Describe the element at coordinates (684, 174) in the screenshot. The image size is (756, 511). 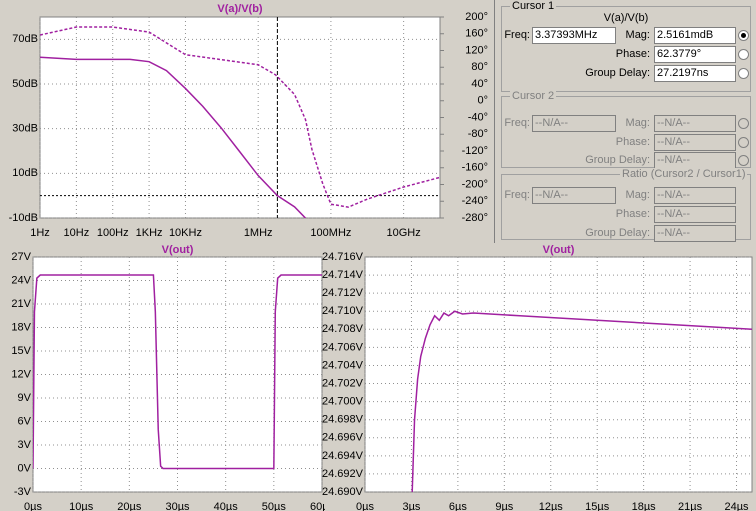
I see `group-title: Ratio (Cursor2 / Cursor1)` at that location.